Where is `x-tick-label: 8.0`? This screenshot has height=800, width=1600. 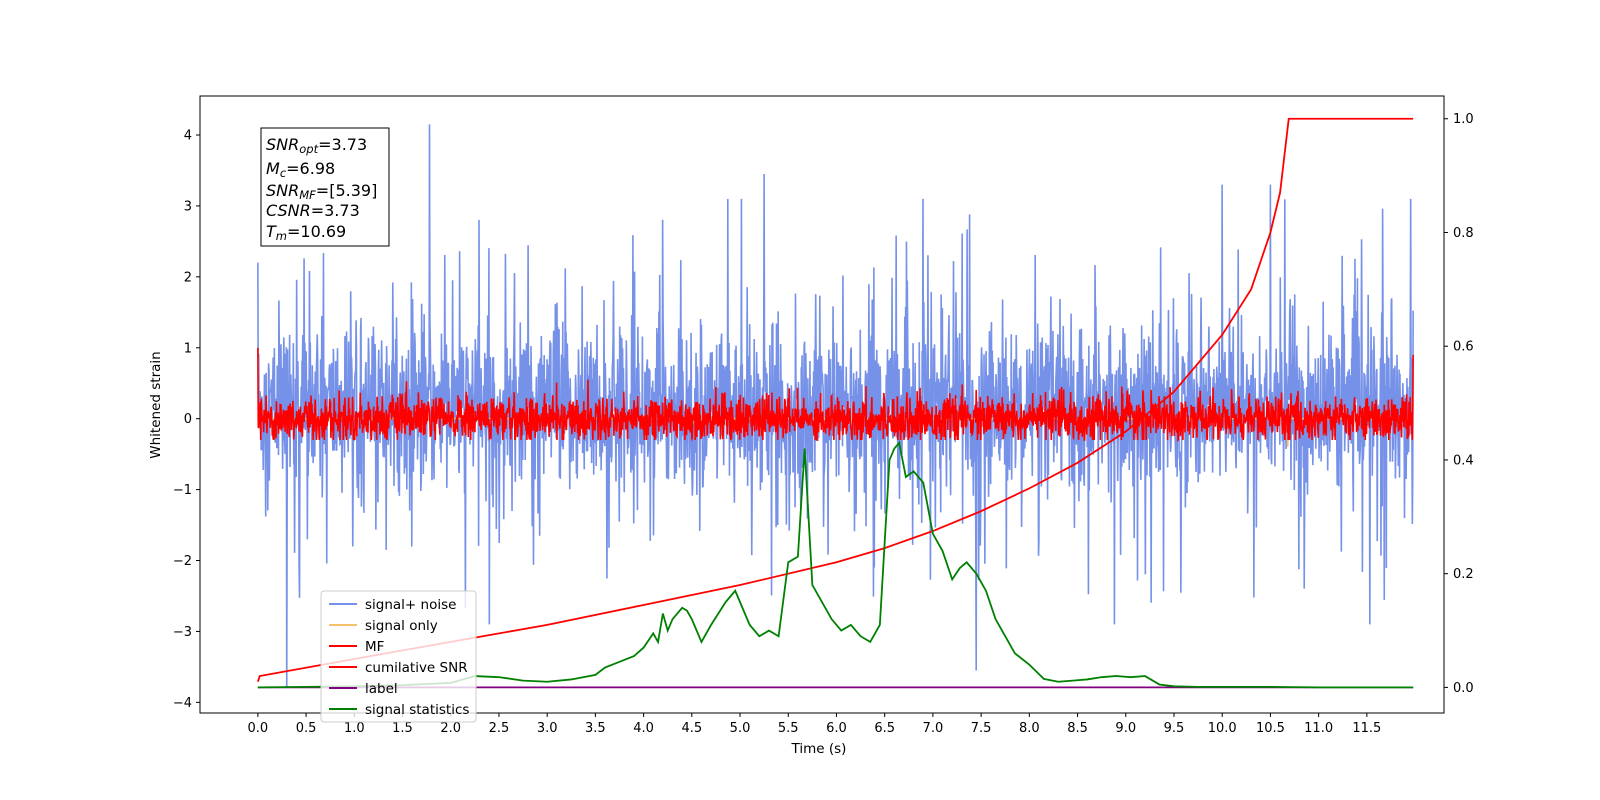 x-tick-label: 8.0 is located at coordinates (1029, 728).